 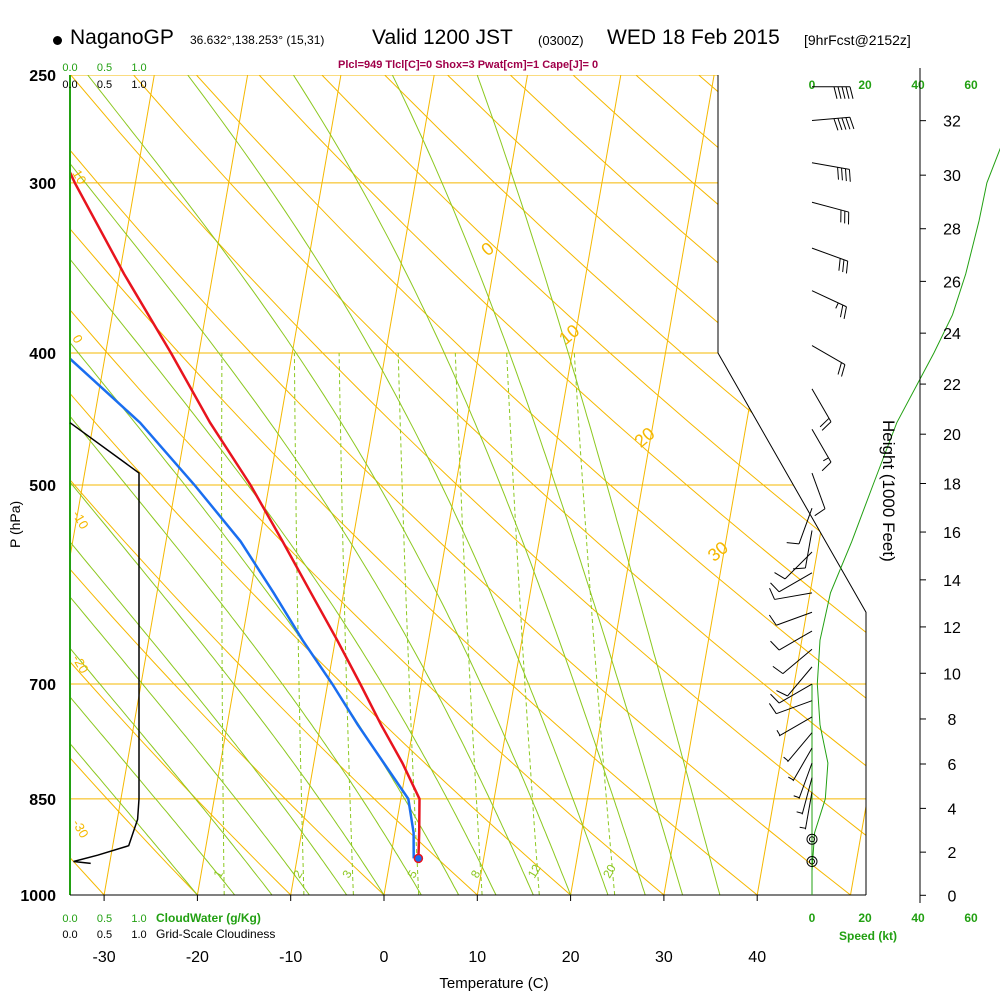 What do you see at coordinates (418, 858) in the screenshot?
I see `surface-parcel-marker` at bounding box center [418, 858].